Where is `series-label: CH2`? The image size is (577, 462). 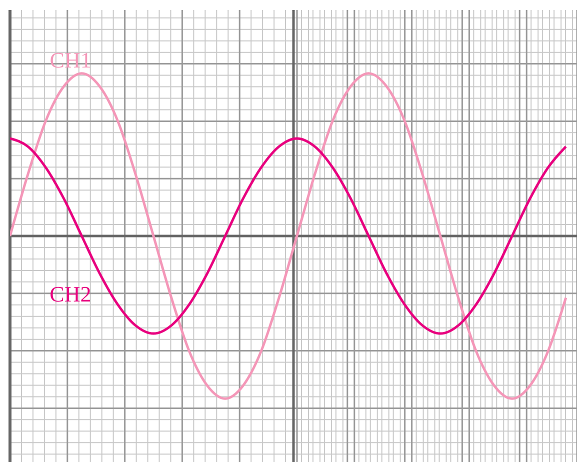
series-label: CH2 is located at coordinates (71, 293).